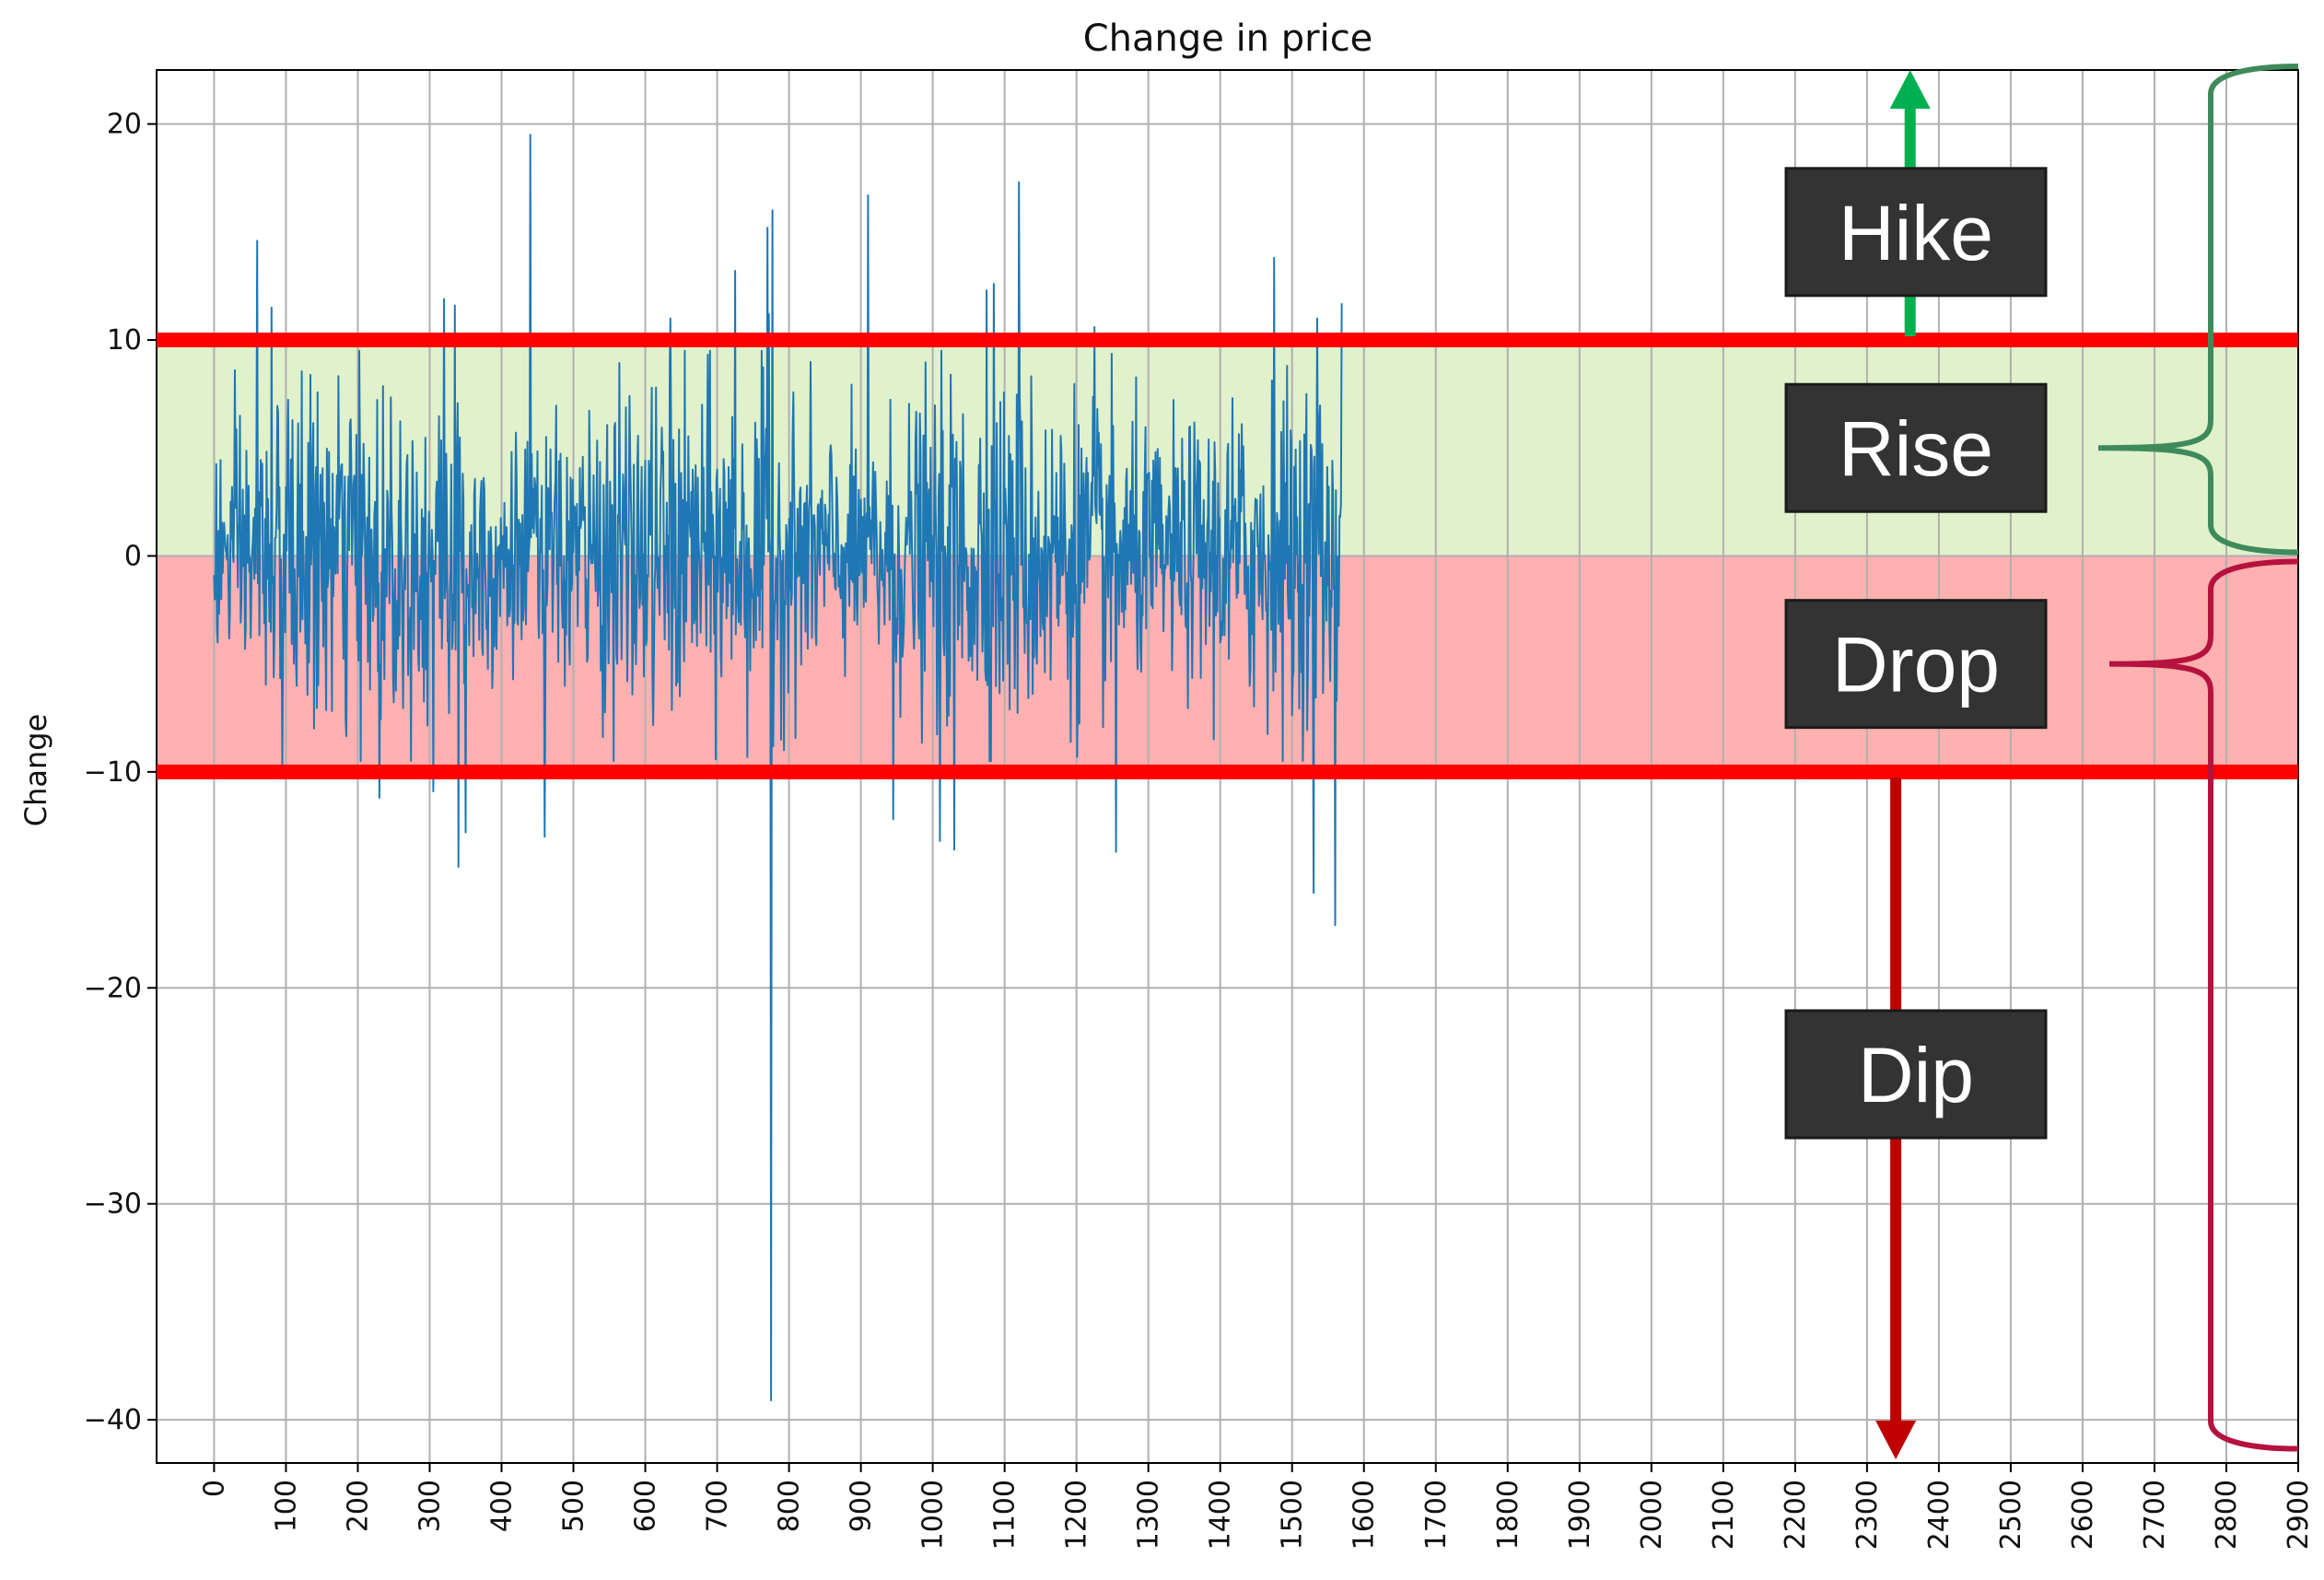 The image size is (2324, 1580). What do you see at coordinates (113, 772) in the screenshot?
I see `y-tick-label: −10` at bounding box center [113, 772].